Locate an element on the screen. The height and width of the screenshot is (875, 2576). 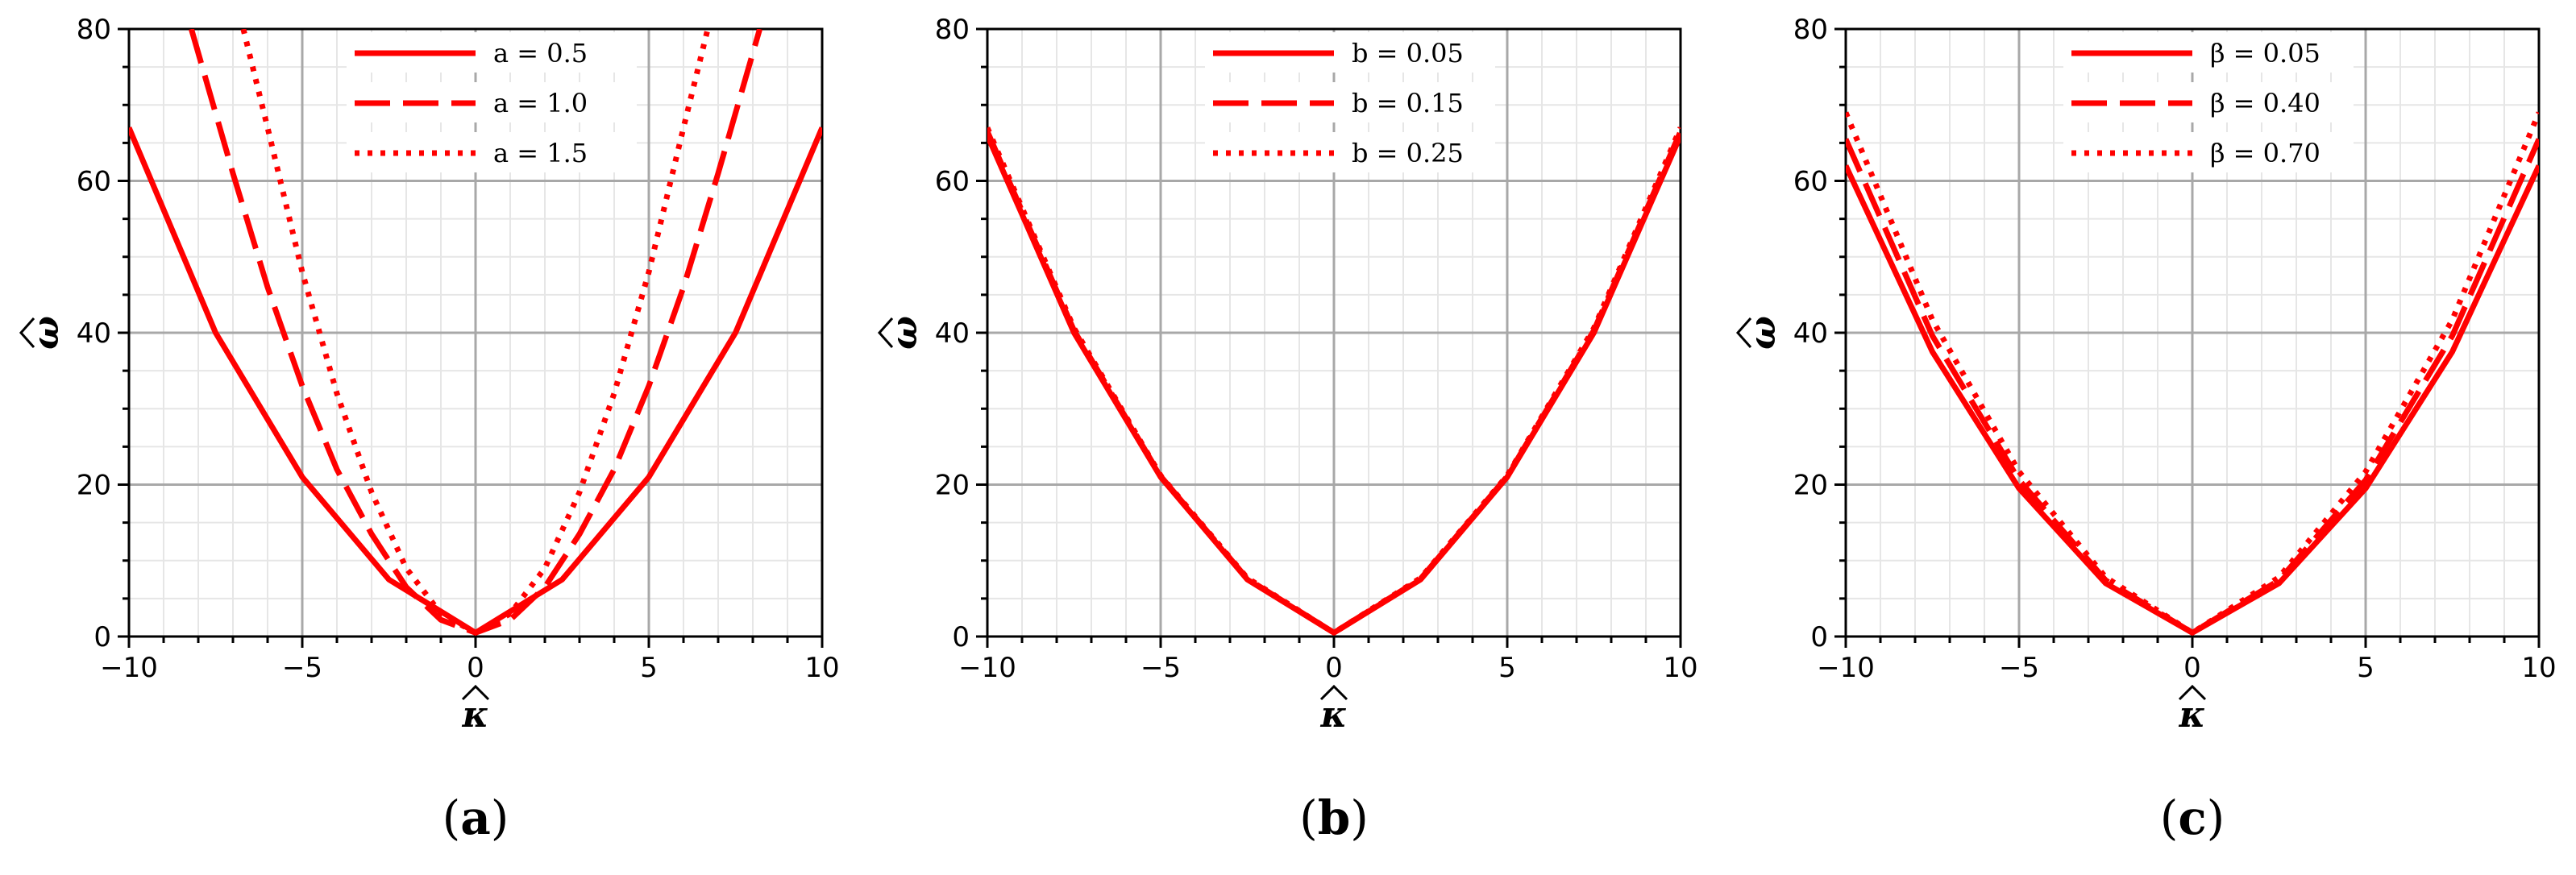
legend-label: b = 0.15 is located at coordinates (1408, 103).